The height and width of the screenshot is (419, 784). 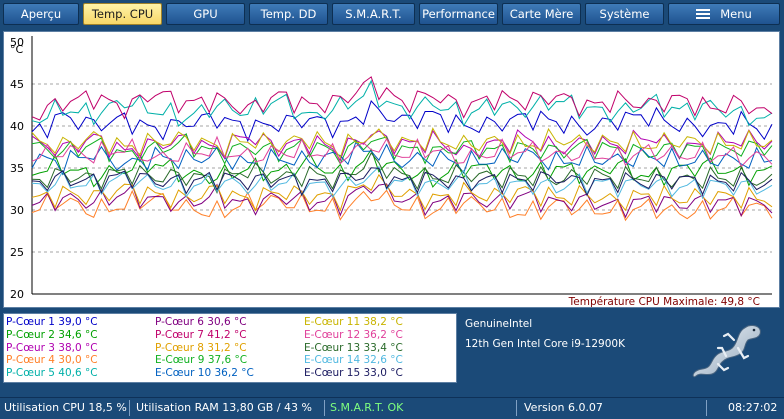 I want to click on hamburger-menu-icon, so click(x=703, y=14).